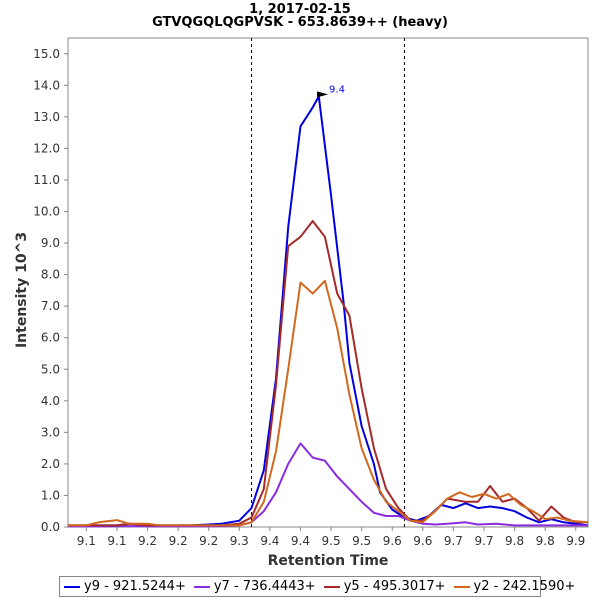 This screenshot has height=600, width=600. What do you see at coordinates (50, 369) in the screenshot?
I see `y-tick-label: 5.0` at bounding box center [50, 369].